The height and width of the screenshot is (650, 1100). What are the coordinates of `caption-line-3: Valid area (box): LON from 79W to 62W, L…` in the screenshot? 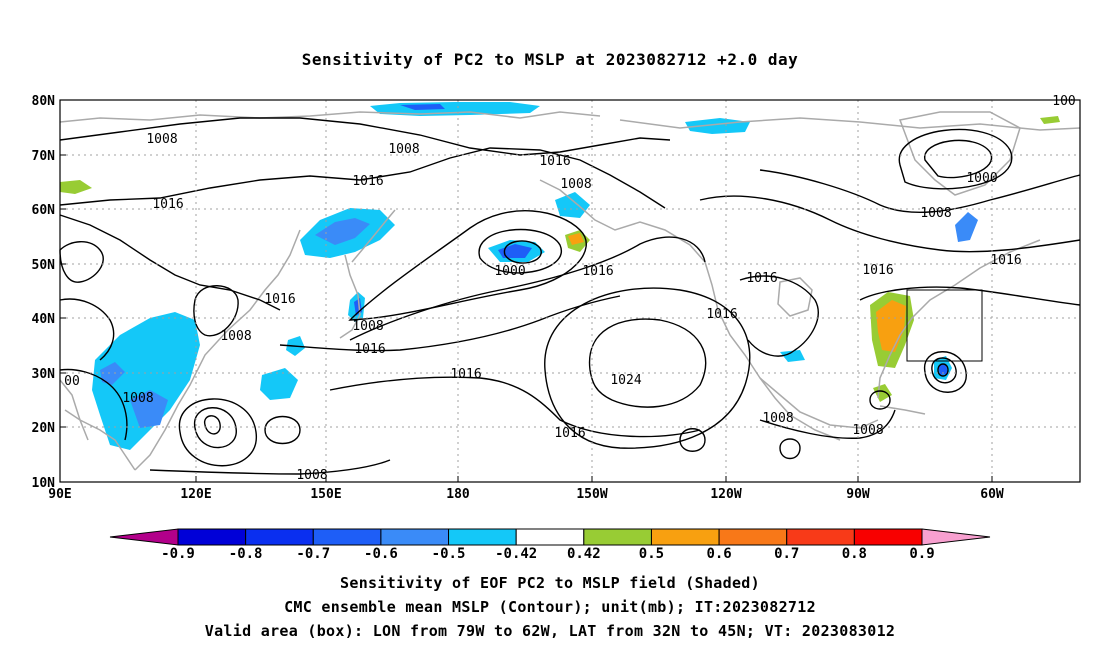 It's located at (550, 631).